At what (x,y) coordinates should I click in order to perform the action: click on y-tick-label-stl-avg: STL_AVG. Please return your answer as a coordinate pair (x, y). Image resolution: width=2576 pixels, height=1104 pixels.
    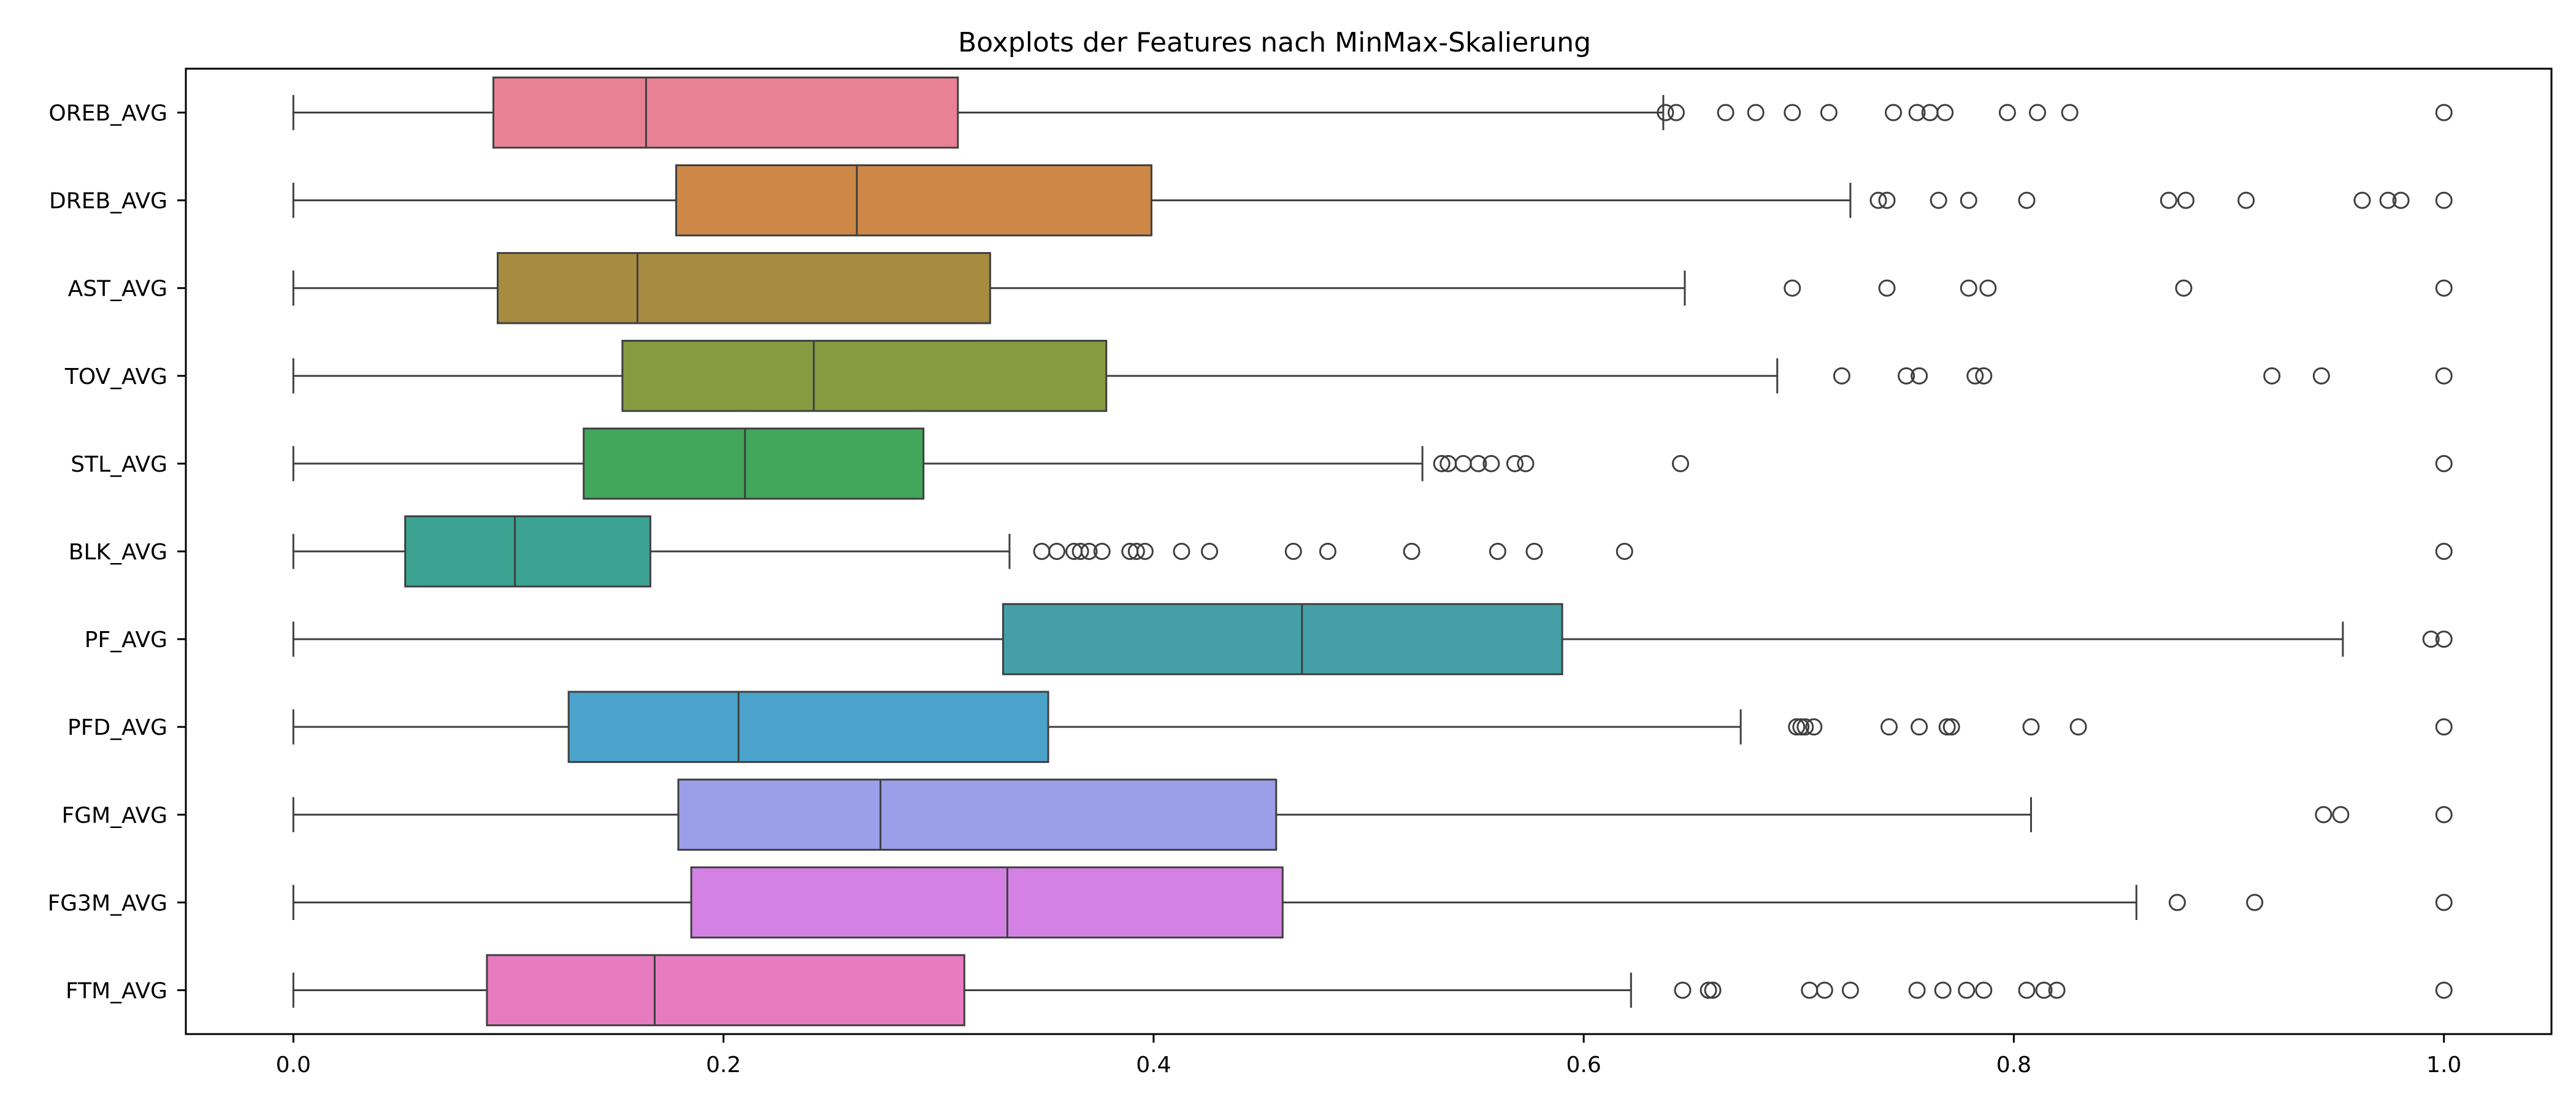
    Looking at the image, I should click on (119, 464).